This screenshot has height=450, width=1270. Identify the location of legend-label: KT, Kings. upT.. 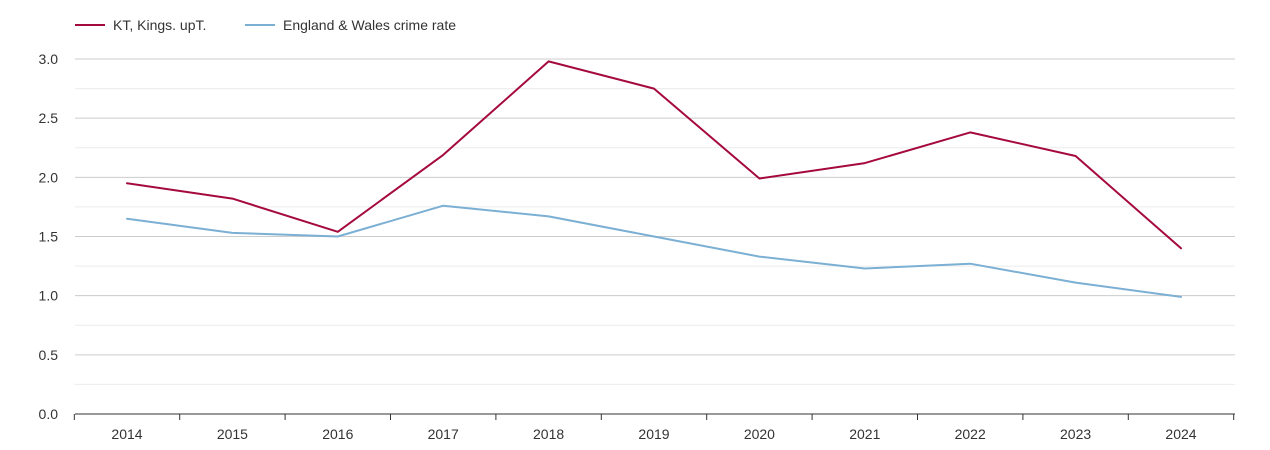
(159, 25).